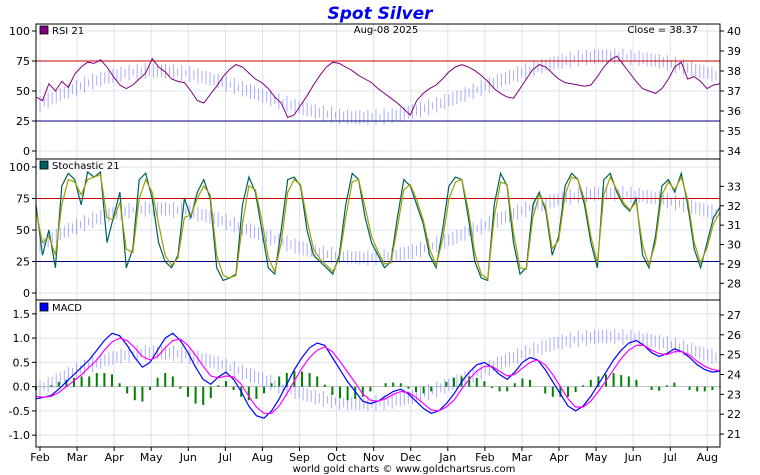 The image size is (760, 475). I want to click on month-label-0: Feb, so click(39, 457).